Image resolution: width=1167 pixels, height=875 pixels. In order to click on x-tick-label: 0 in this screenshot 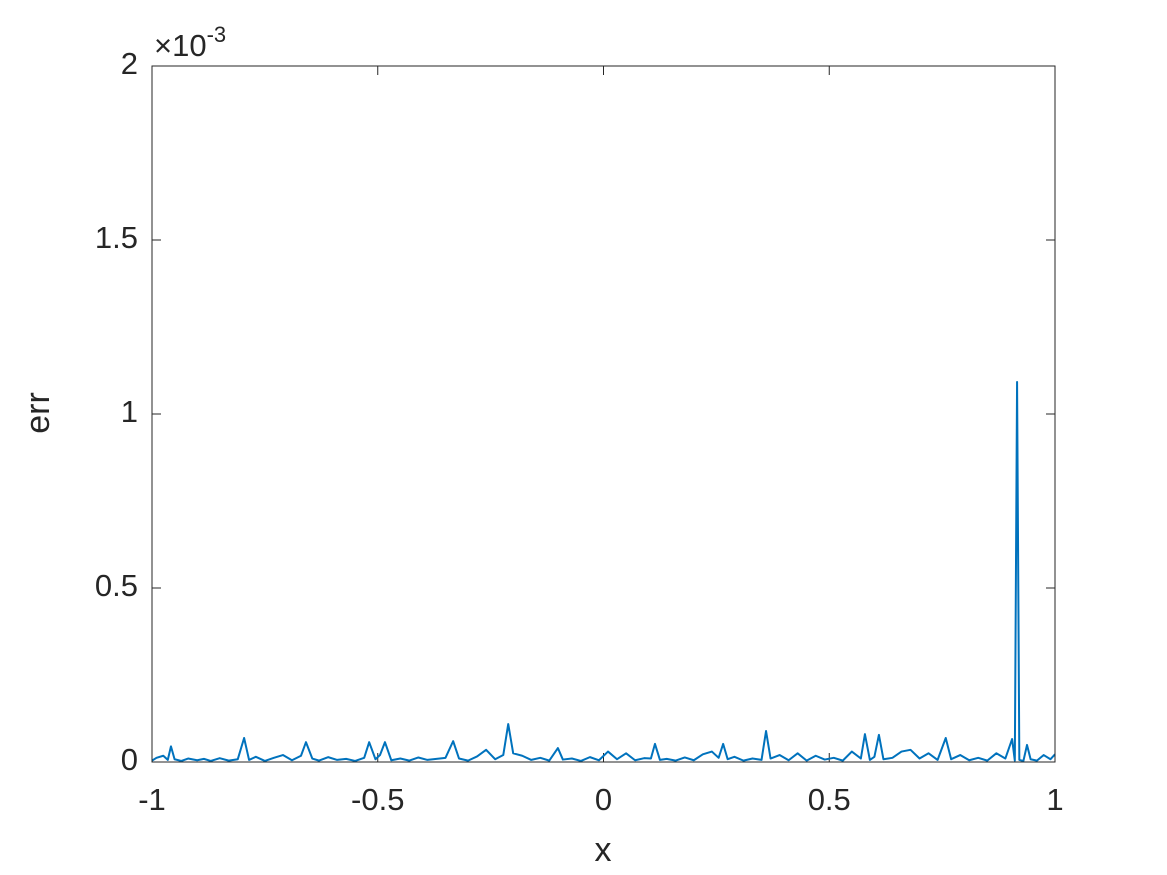, I will do `click(603, 799)`.